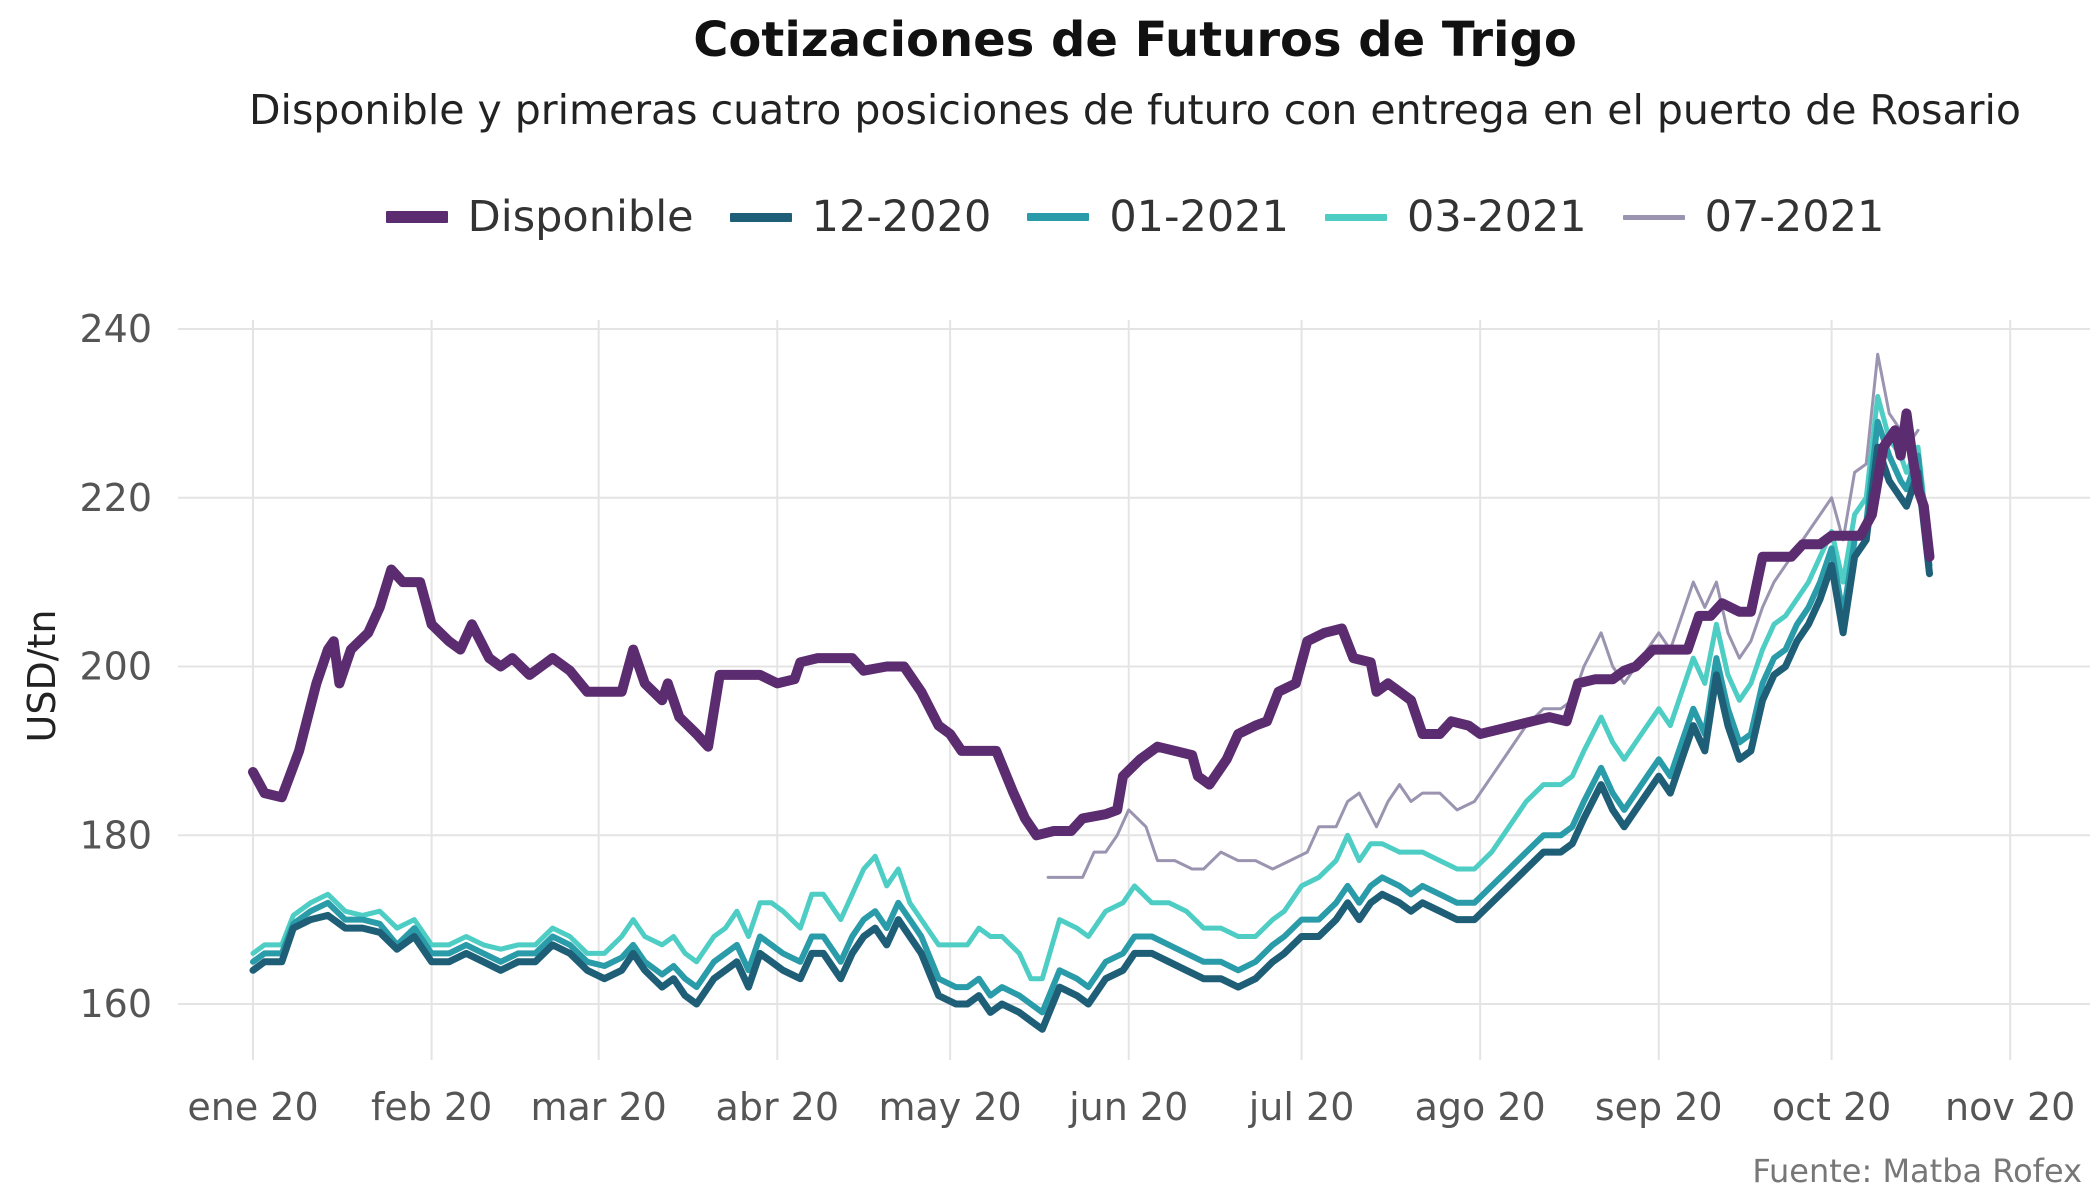  Describe the element at coordinates (2010, 1107) in the screenshot. I see `x-tick-label: nov 20` at that location.